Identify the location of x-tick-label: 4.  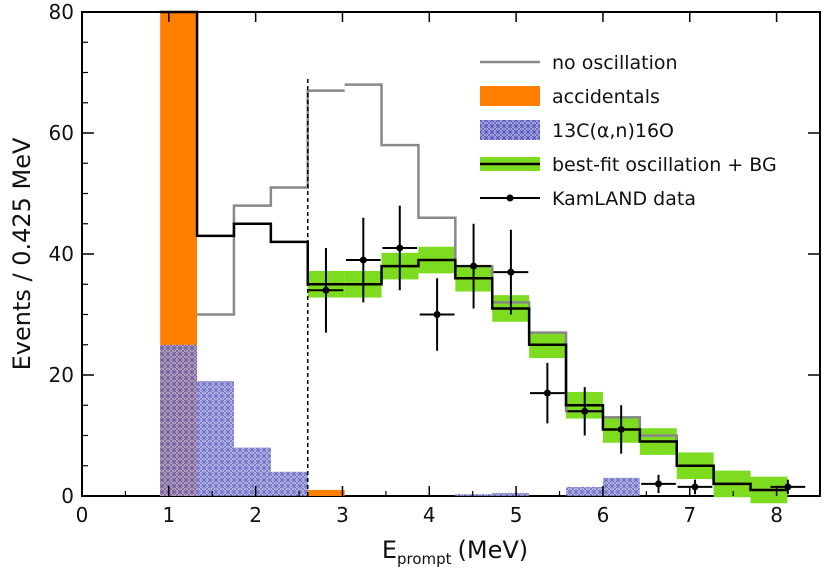
(429, 515).